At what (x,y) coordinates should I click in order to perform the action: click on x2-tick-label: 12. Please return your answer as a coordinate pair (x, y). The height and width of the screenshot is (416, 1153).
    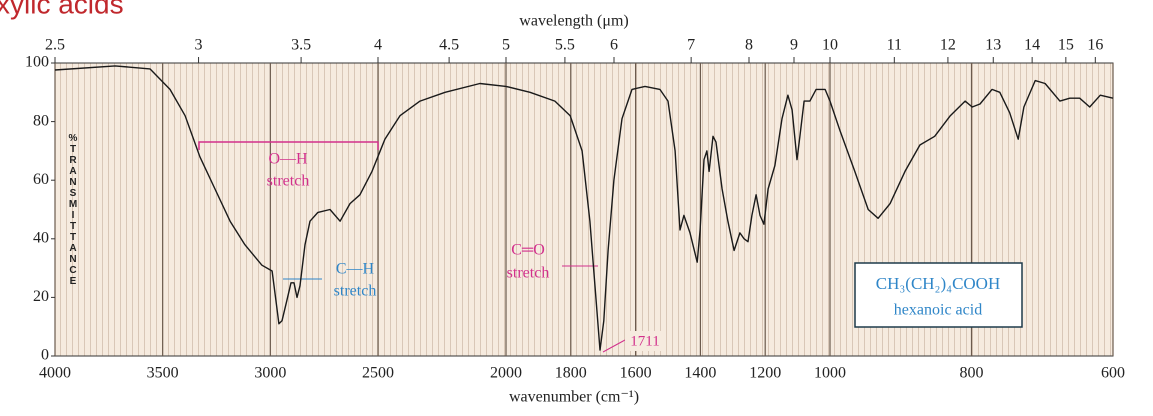
    Looking at the image, I should click on (948, 45).